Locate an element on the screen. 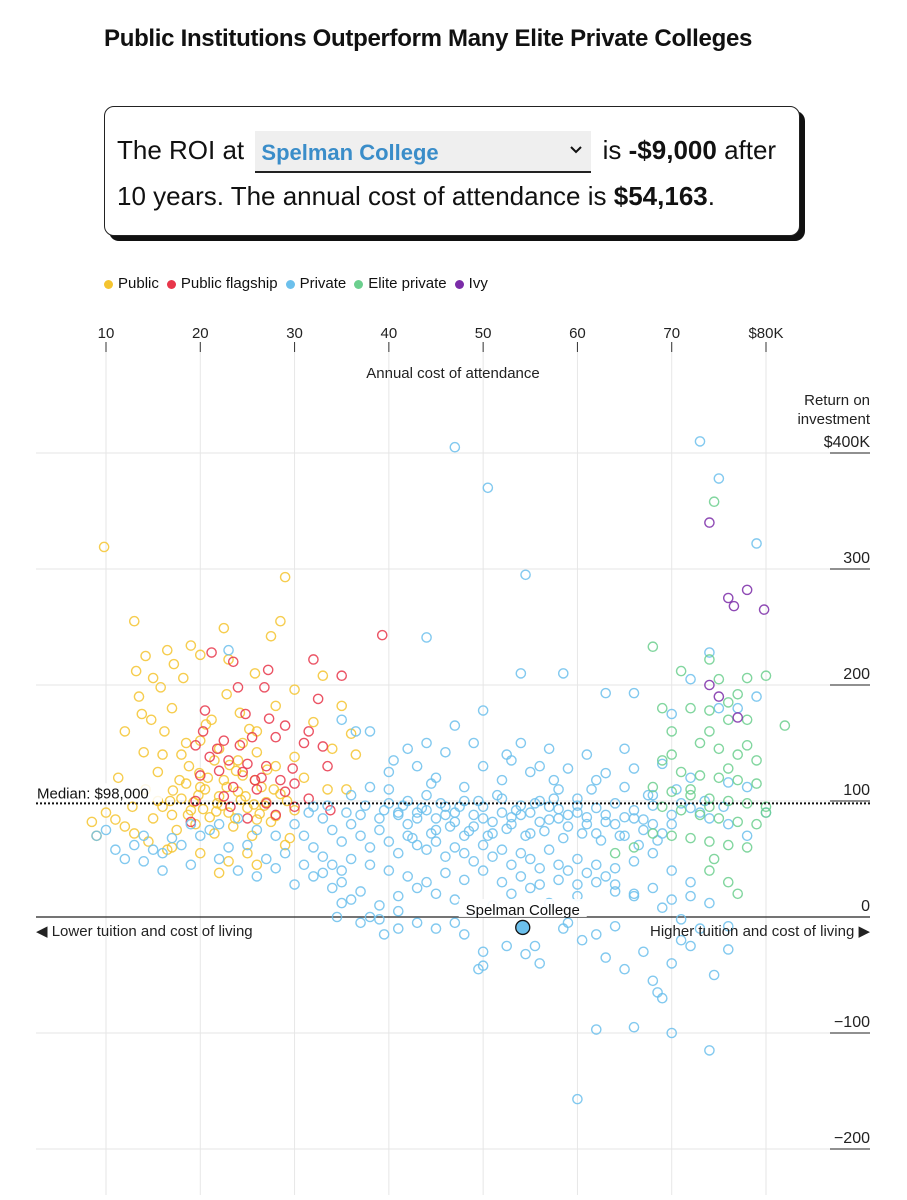 The width and height of the screenshot is (907, 1200). legend-dot-elite-private is located at coordinates (359, 284).